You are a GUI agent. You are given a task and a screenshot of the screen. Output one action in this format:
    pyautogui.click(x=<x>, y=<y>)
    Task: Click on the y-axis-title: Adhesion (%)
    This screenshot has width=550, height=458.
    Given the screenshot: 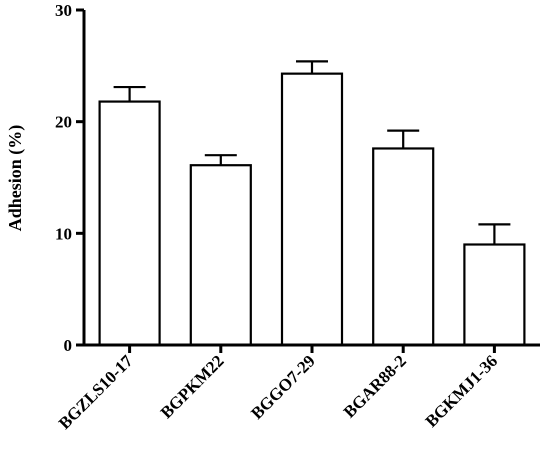 What is the action you would take?
    pyautogui.click(x=15, y=178)
    